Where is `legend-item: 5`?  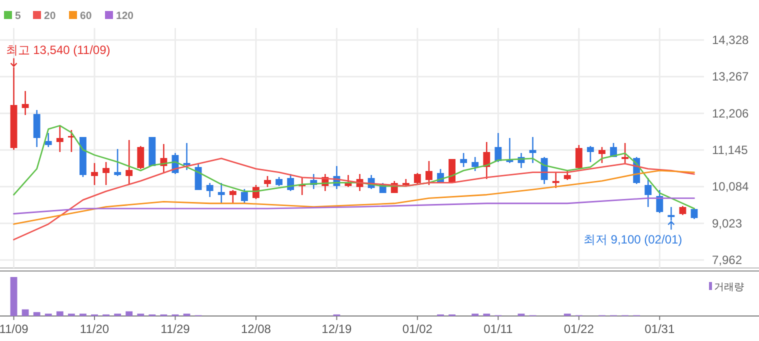
legend-item: 5 is located at coordinates (12, 16).